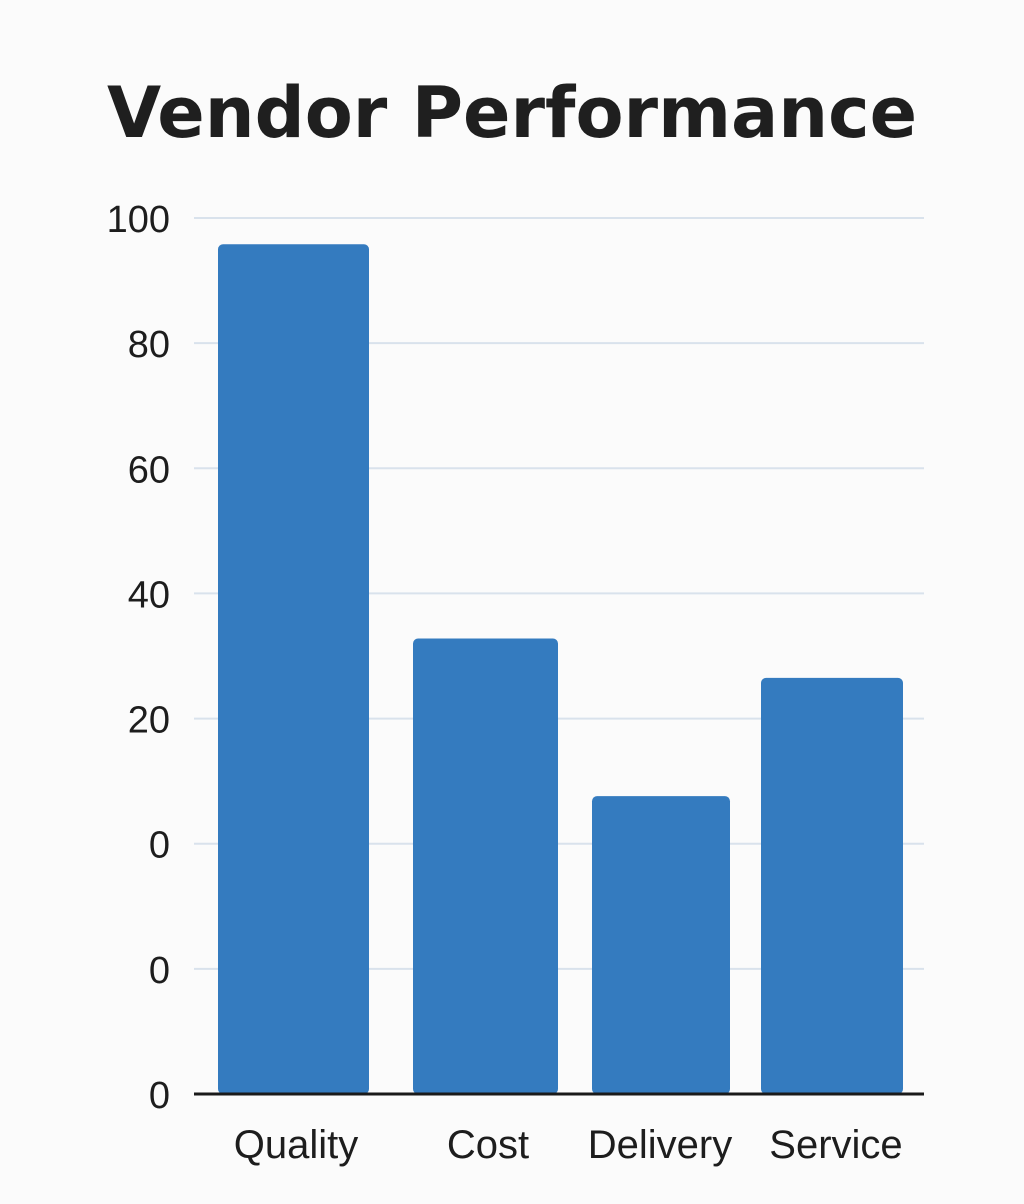 This screenshot has width=1024, height=1204. Describe the element at coordinates (835, 1145) in the screenshot. I see `x-category-label: Service` at that location.